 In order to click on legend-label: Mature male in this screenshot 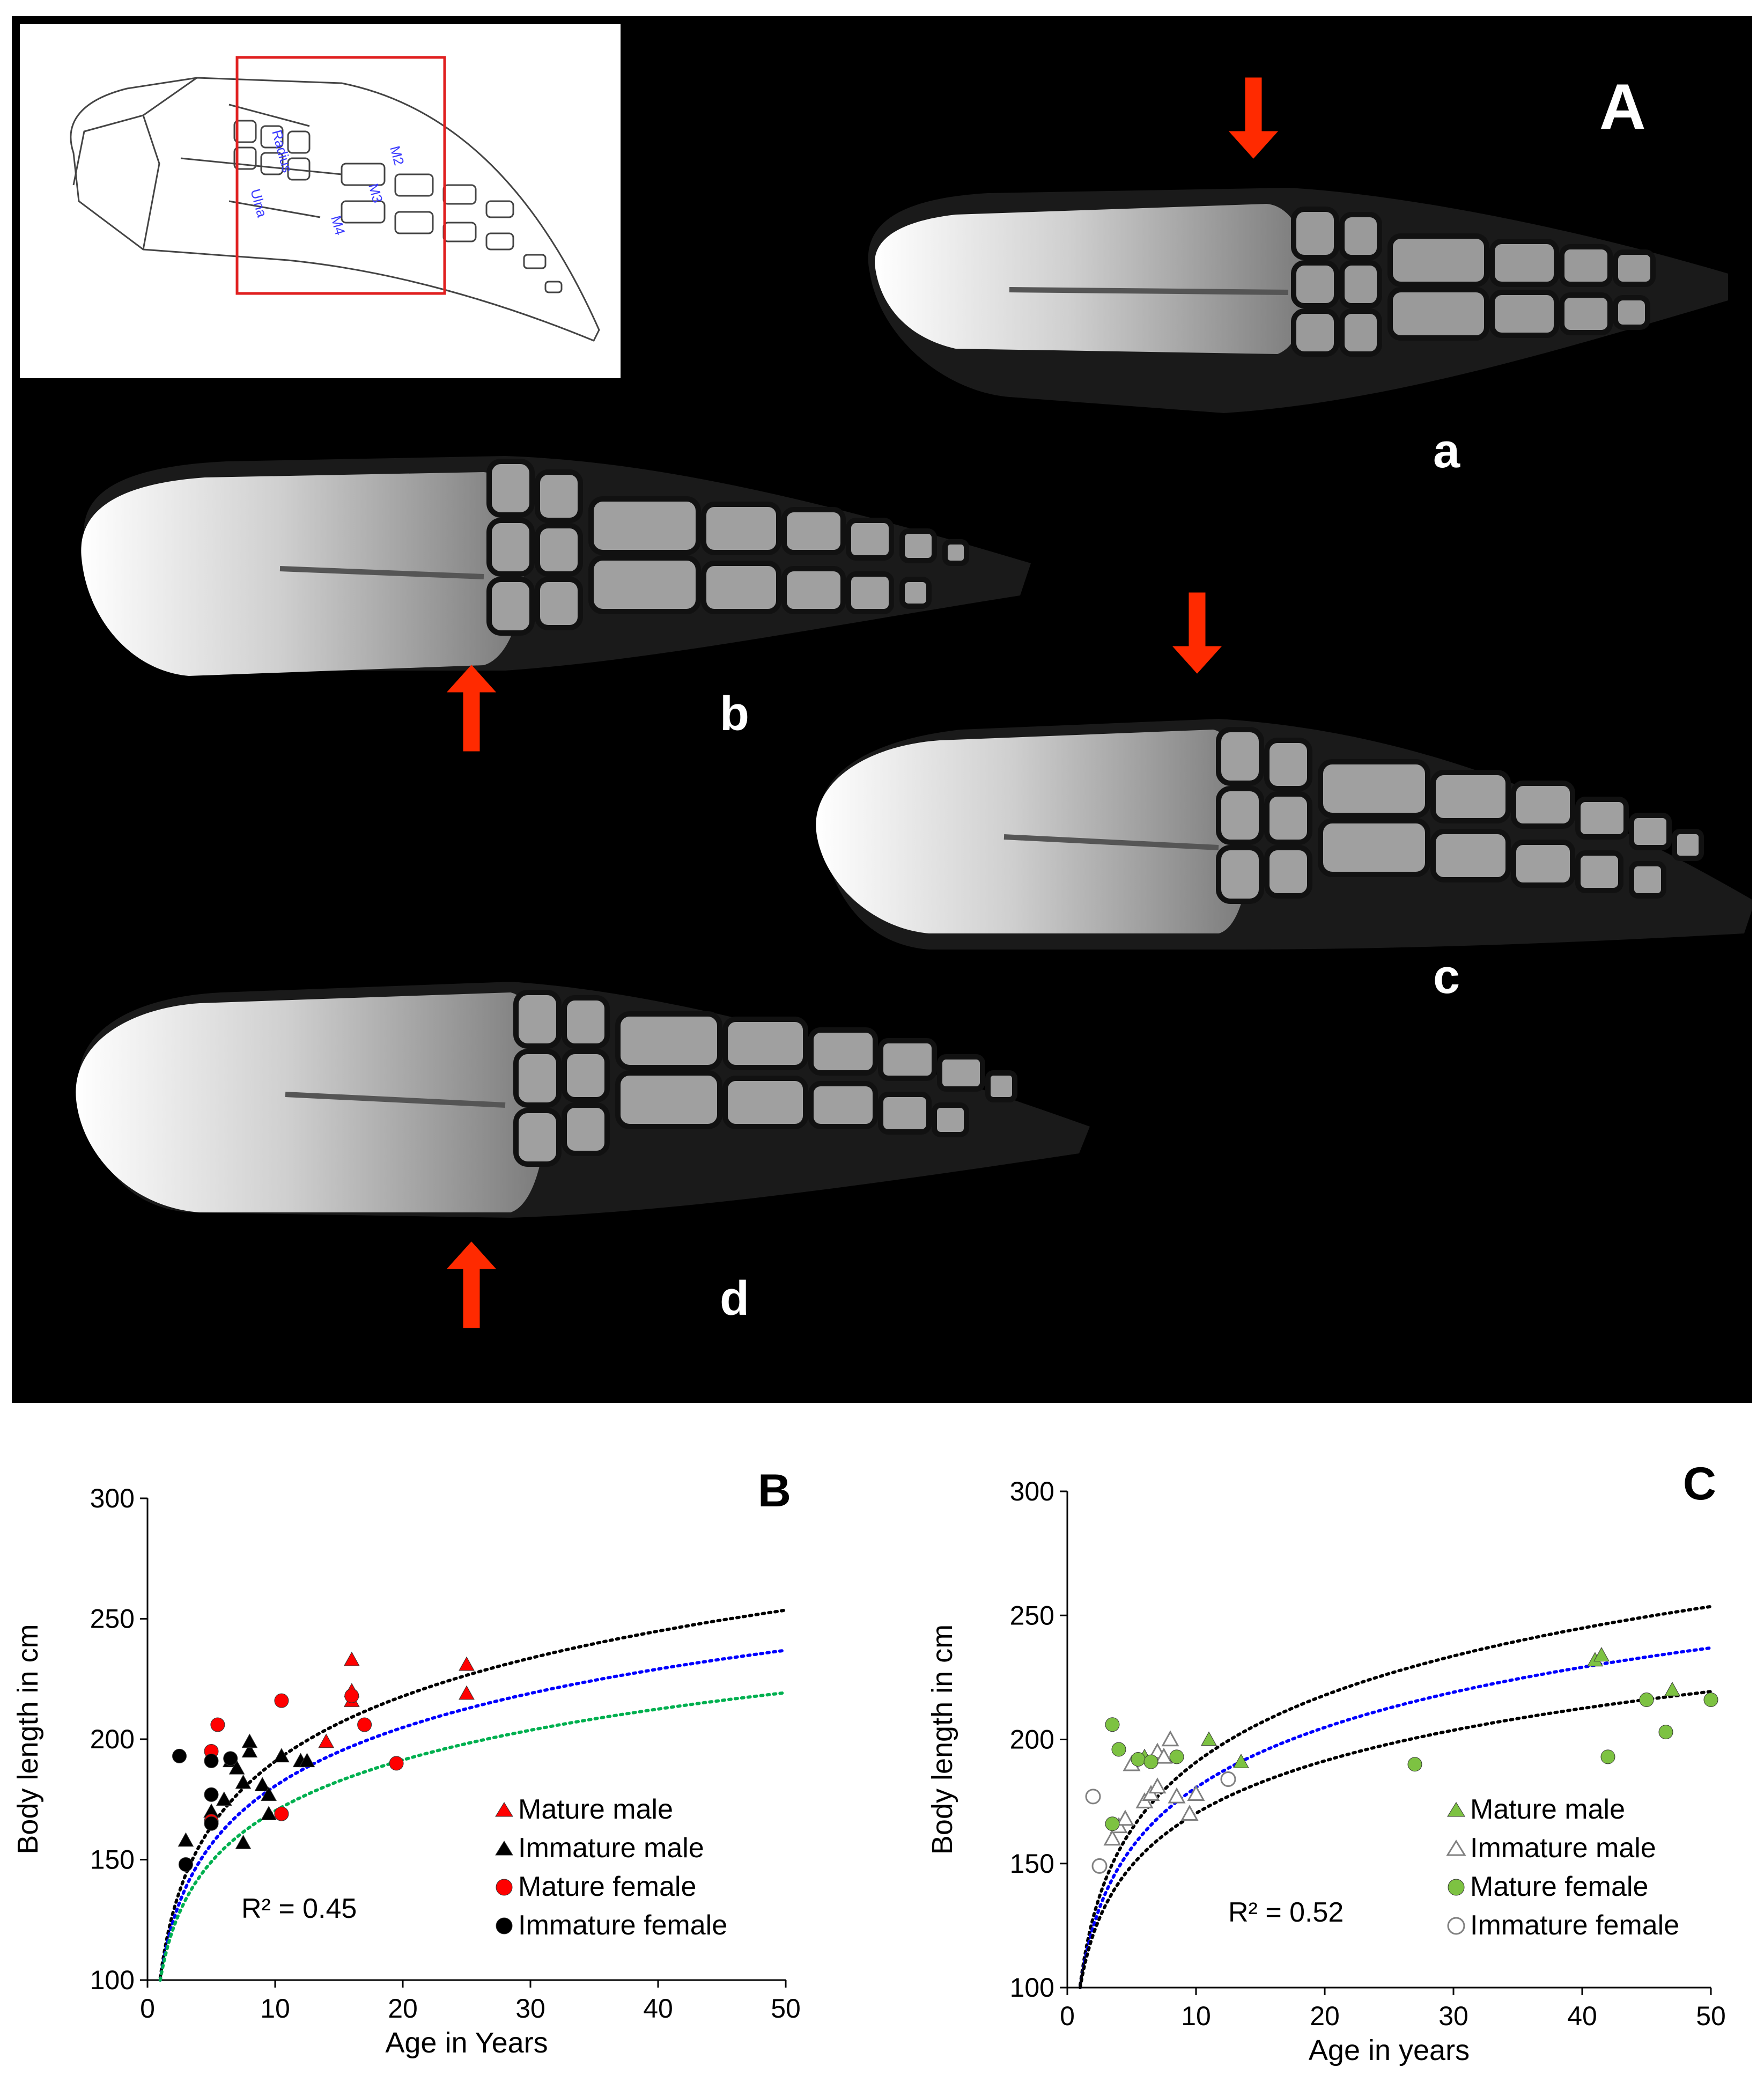, I will do `click(595, 1809)`.